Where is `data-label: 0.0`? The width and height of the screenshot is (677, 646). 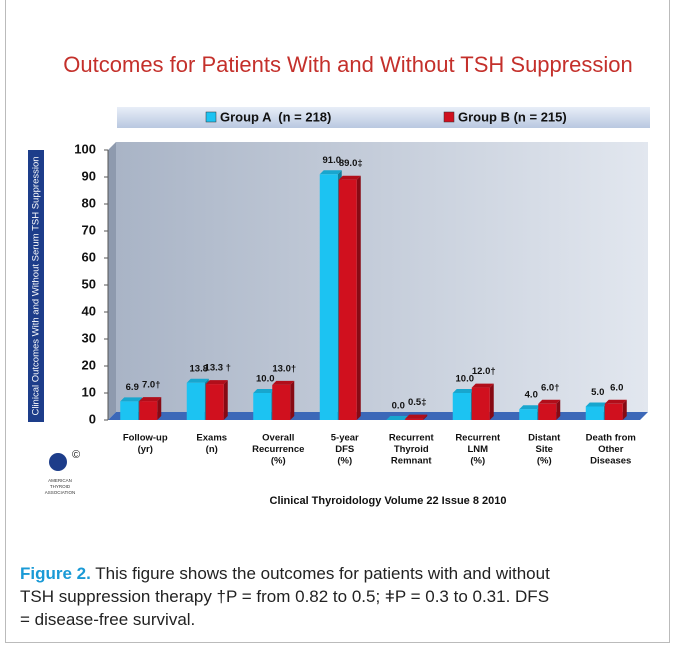
data-label: 0.0 is located at coordinates (398, 406).